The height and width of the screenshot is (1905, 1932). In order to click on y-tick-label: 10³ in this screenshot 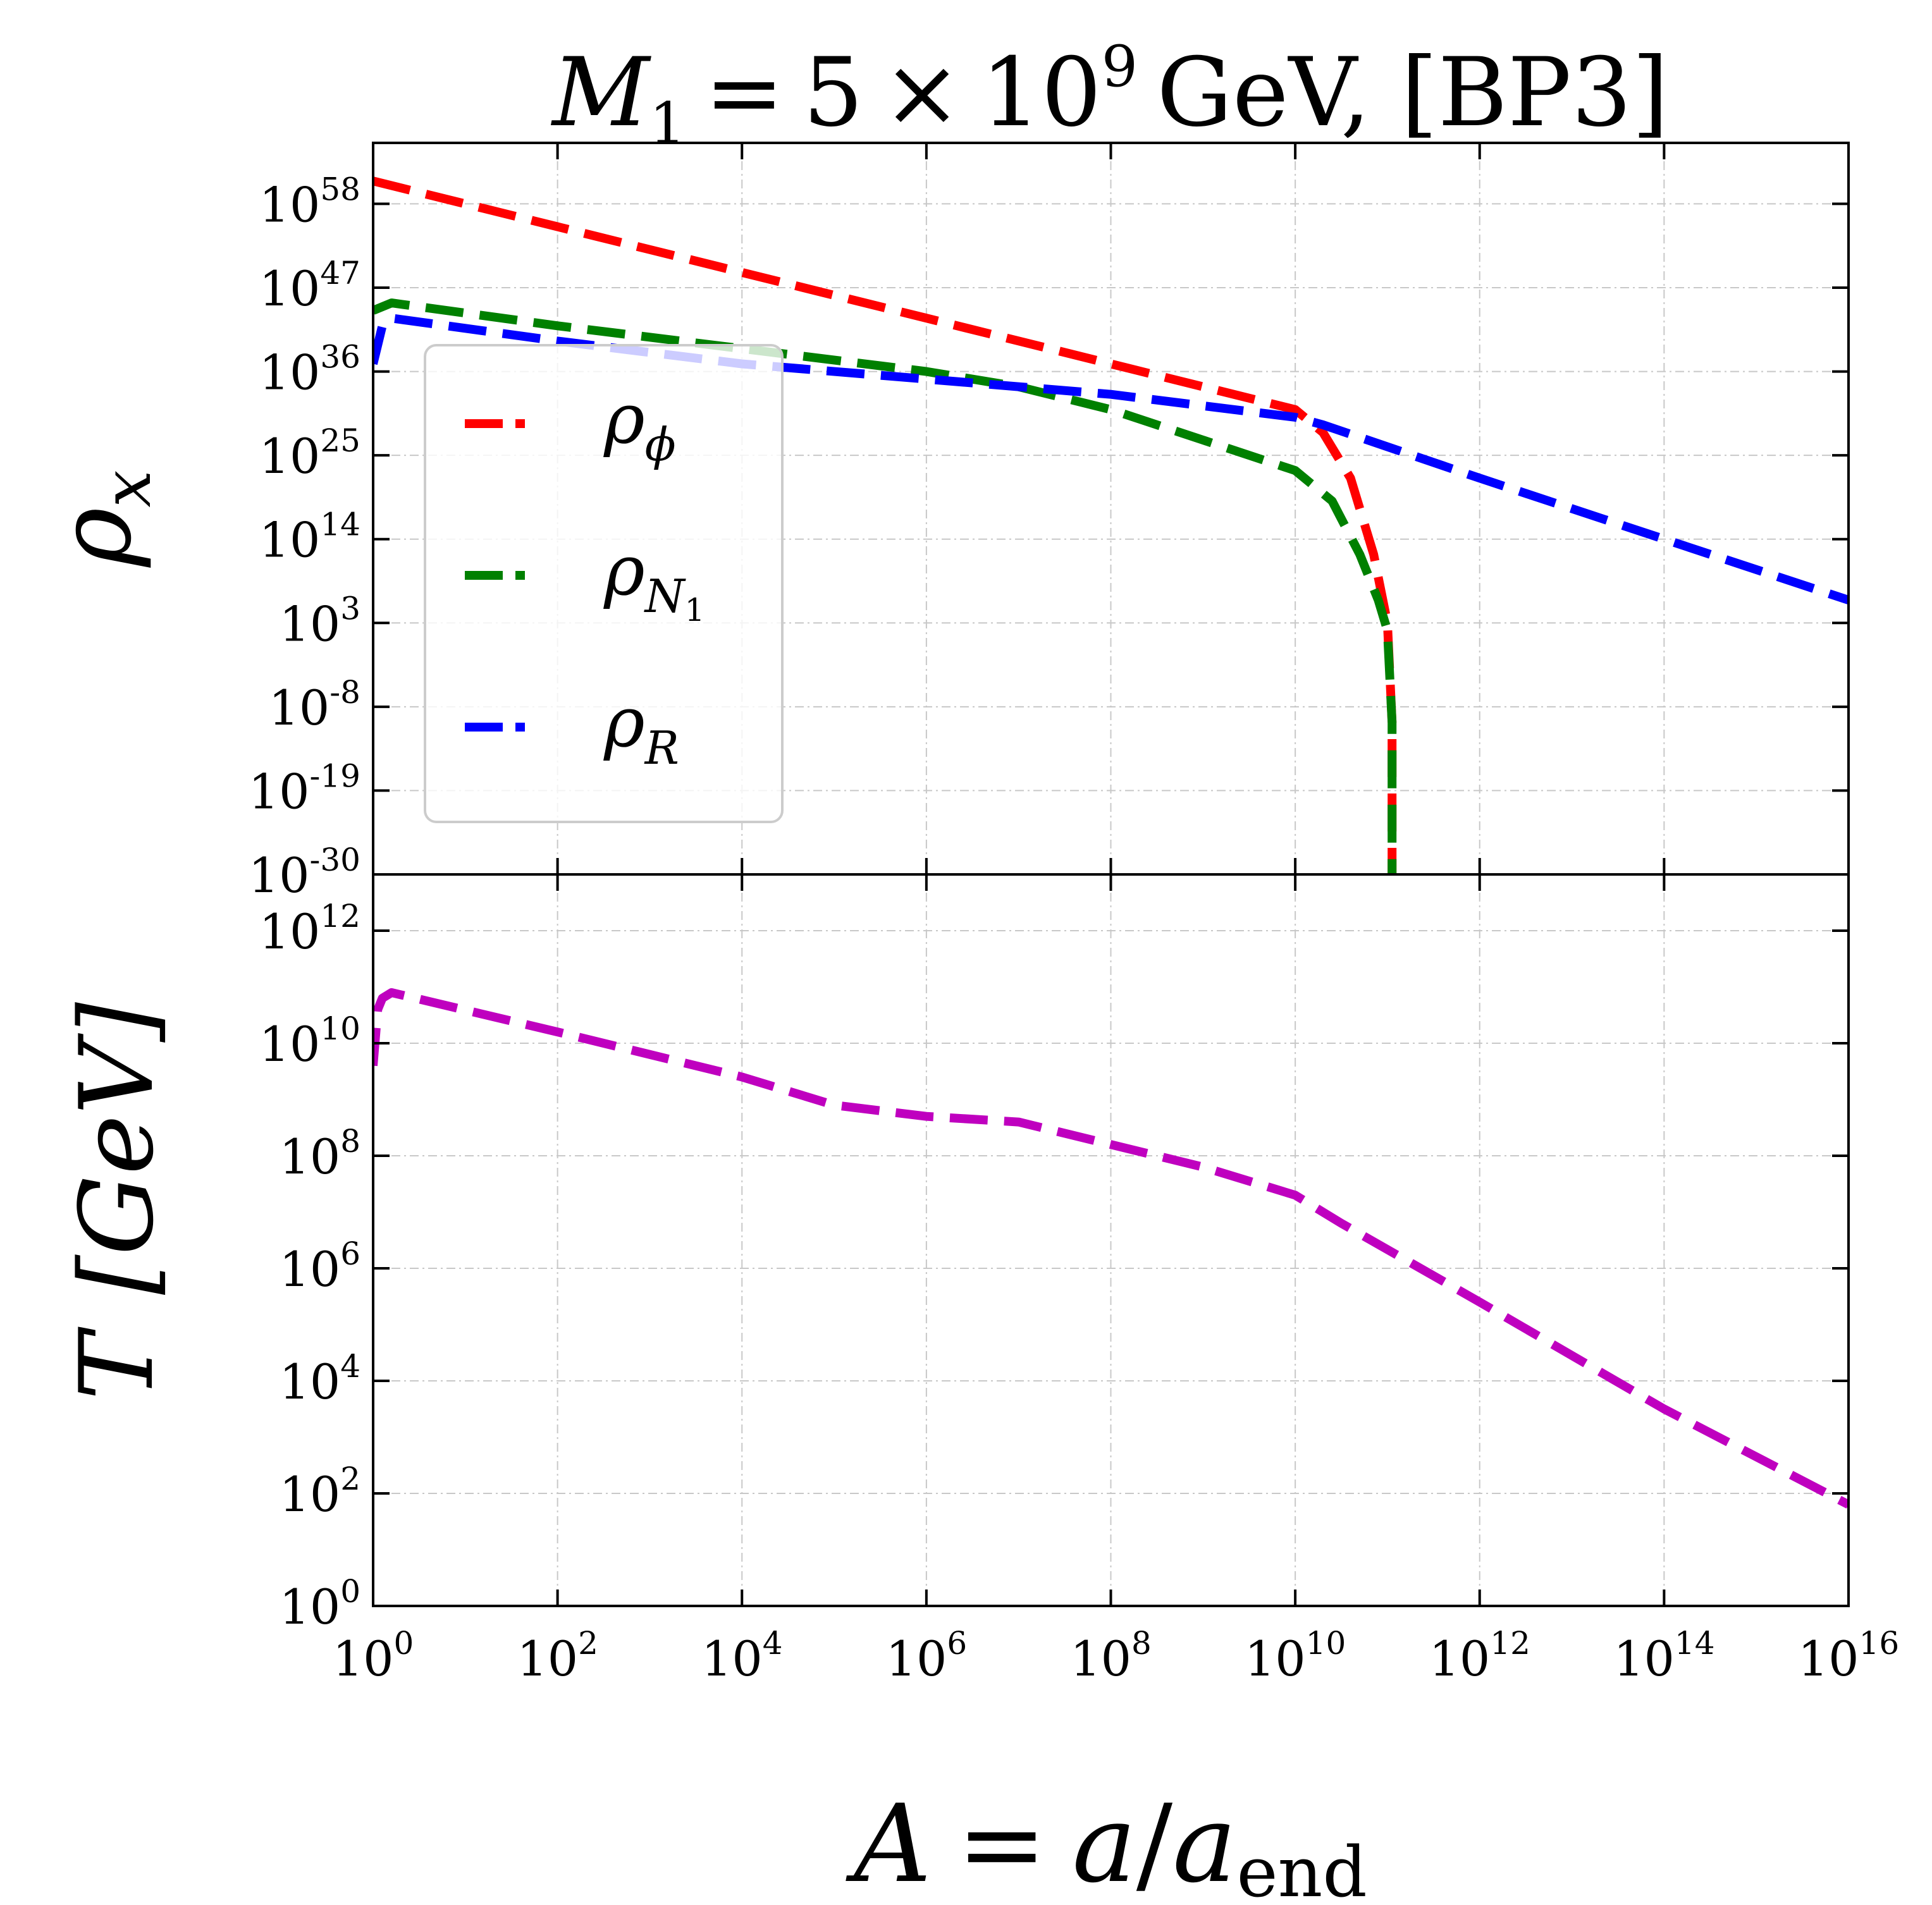, I will do `click(319, 621)`.